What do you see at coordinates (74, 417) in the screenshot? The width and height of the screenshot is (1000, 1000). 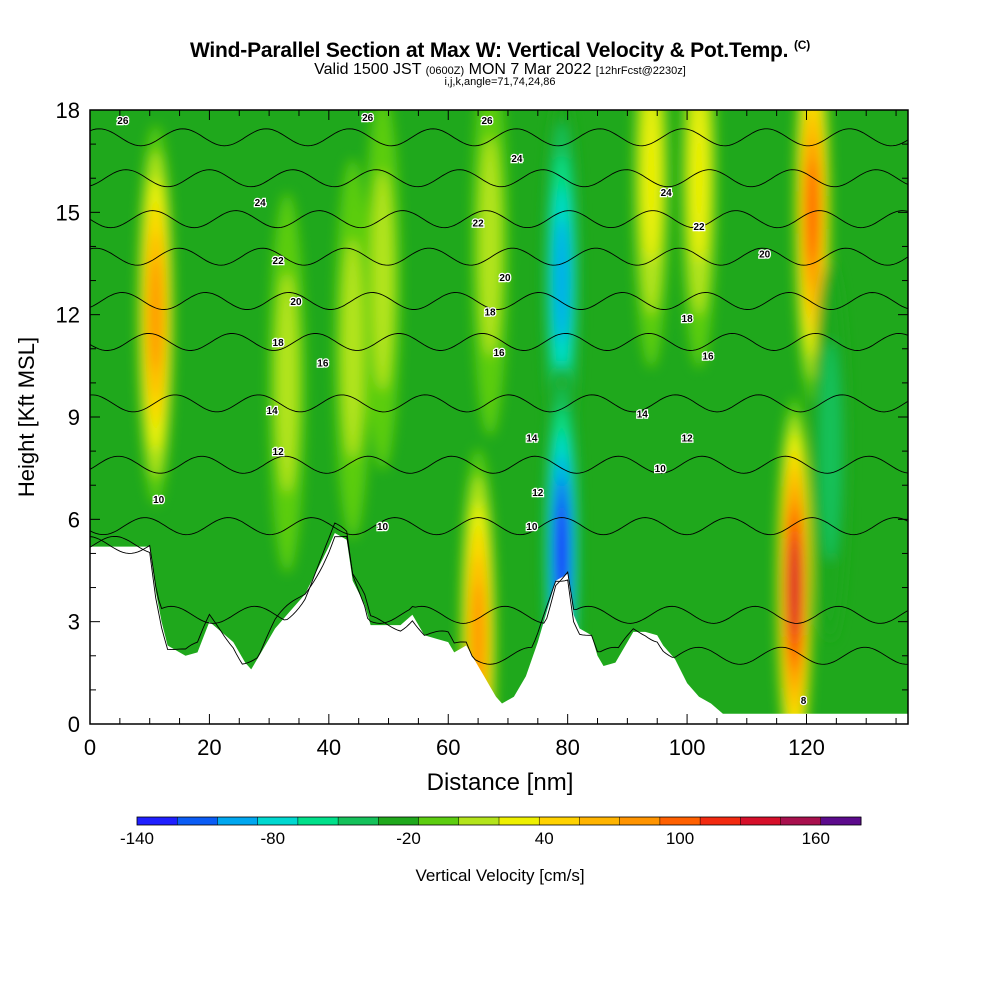 I see `y-tick-label: 9` at bounding box center [74, 417].